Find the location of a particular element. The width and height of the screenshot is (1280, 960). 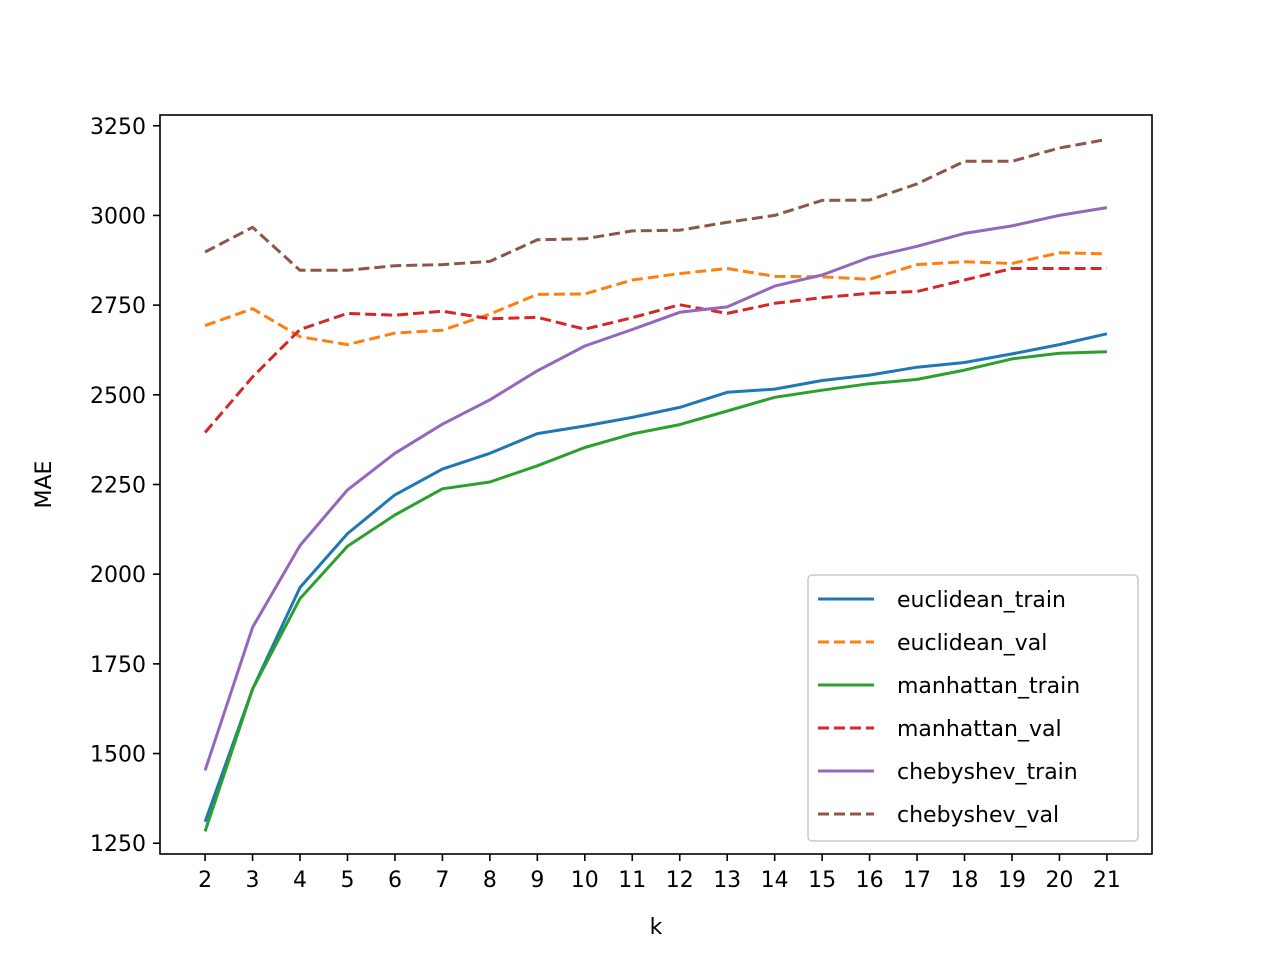

y-tick-label: 3250 is located at coordinates (118, 127).